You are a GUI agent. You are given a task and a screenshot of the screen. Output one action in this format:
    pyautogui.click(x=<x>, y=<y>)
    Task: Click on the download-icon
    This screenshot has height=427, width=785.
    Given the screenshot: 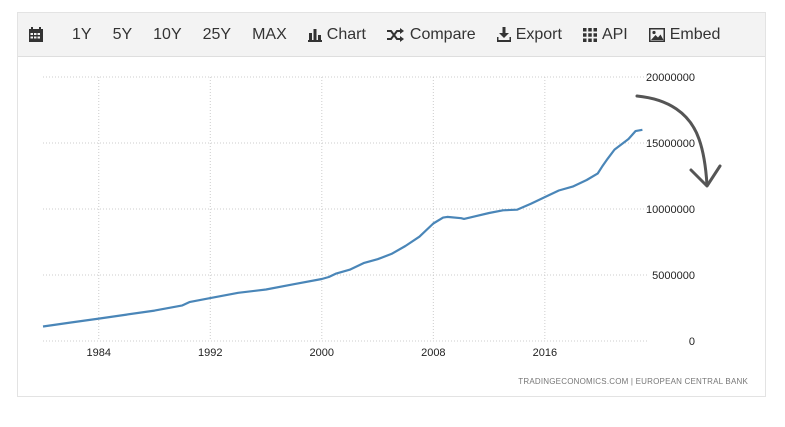 What is the action you would take?
    pyautogui.click(x=503, y=34)
    